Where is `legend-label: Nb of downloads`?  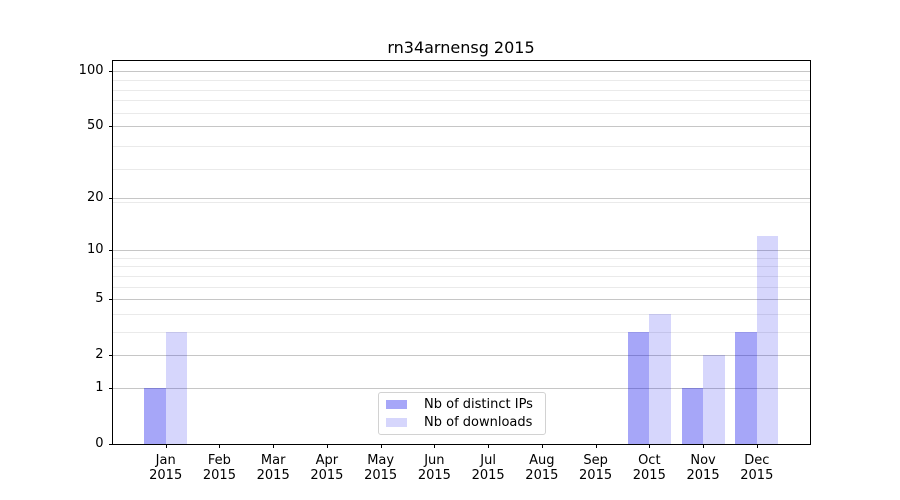 legend-label: Nb of downloads is located at coordinates (478, 423).